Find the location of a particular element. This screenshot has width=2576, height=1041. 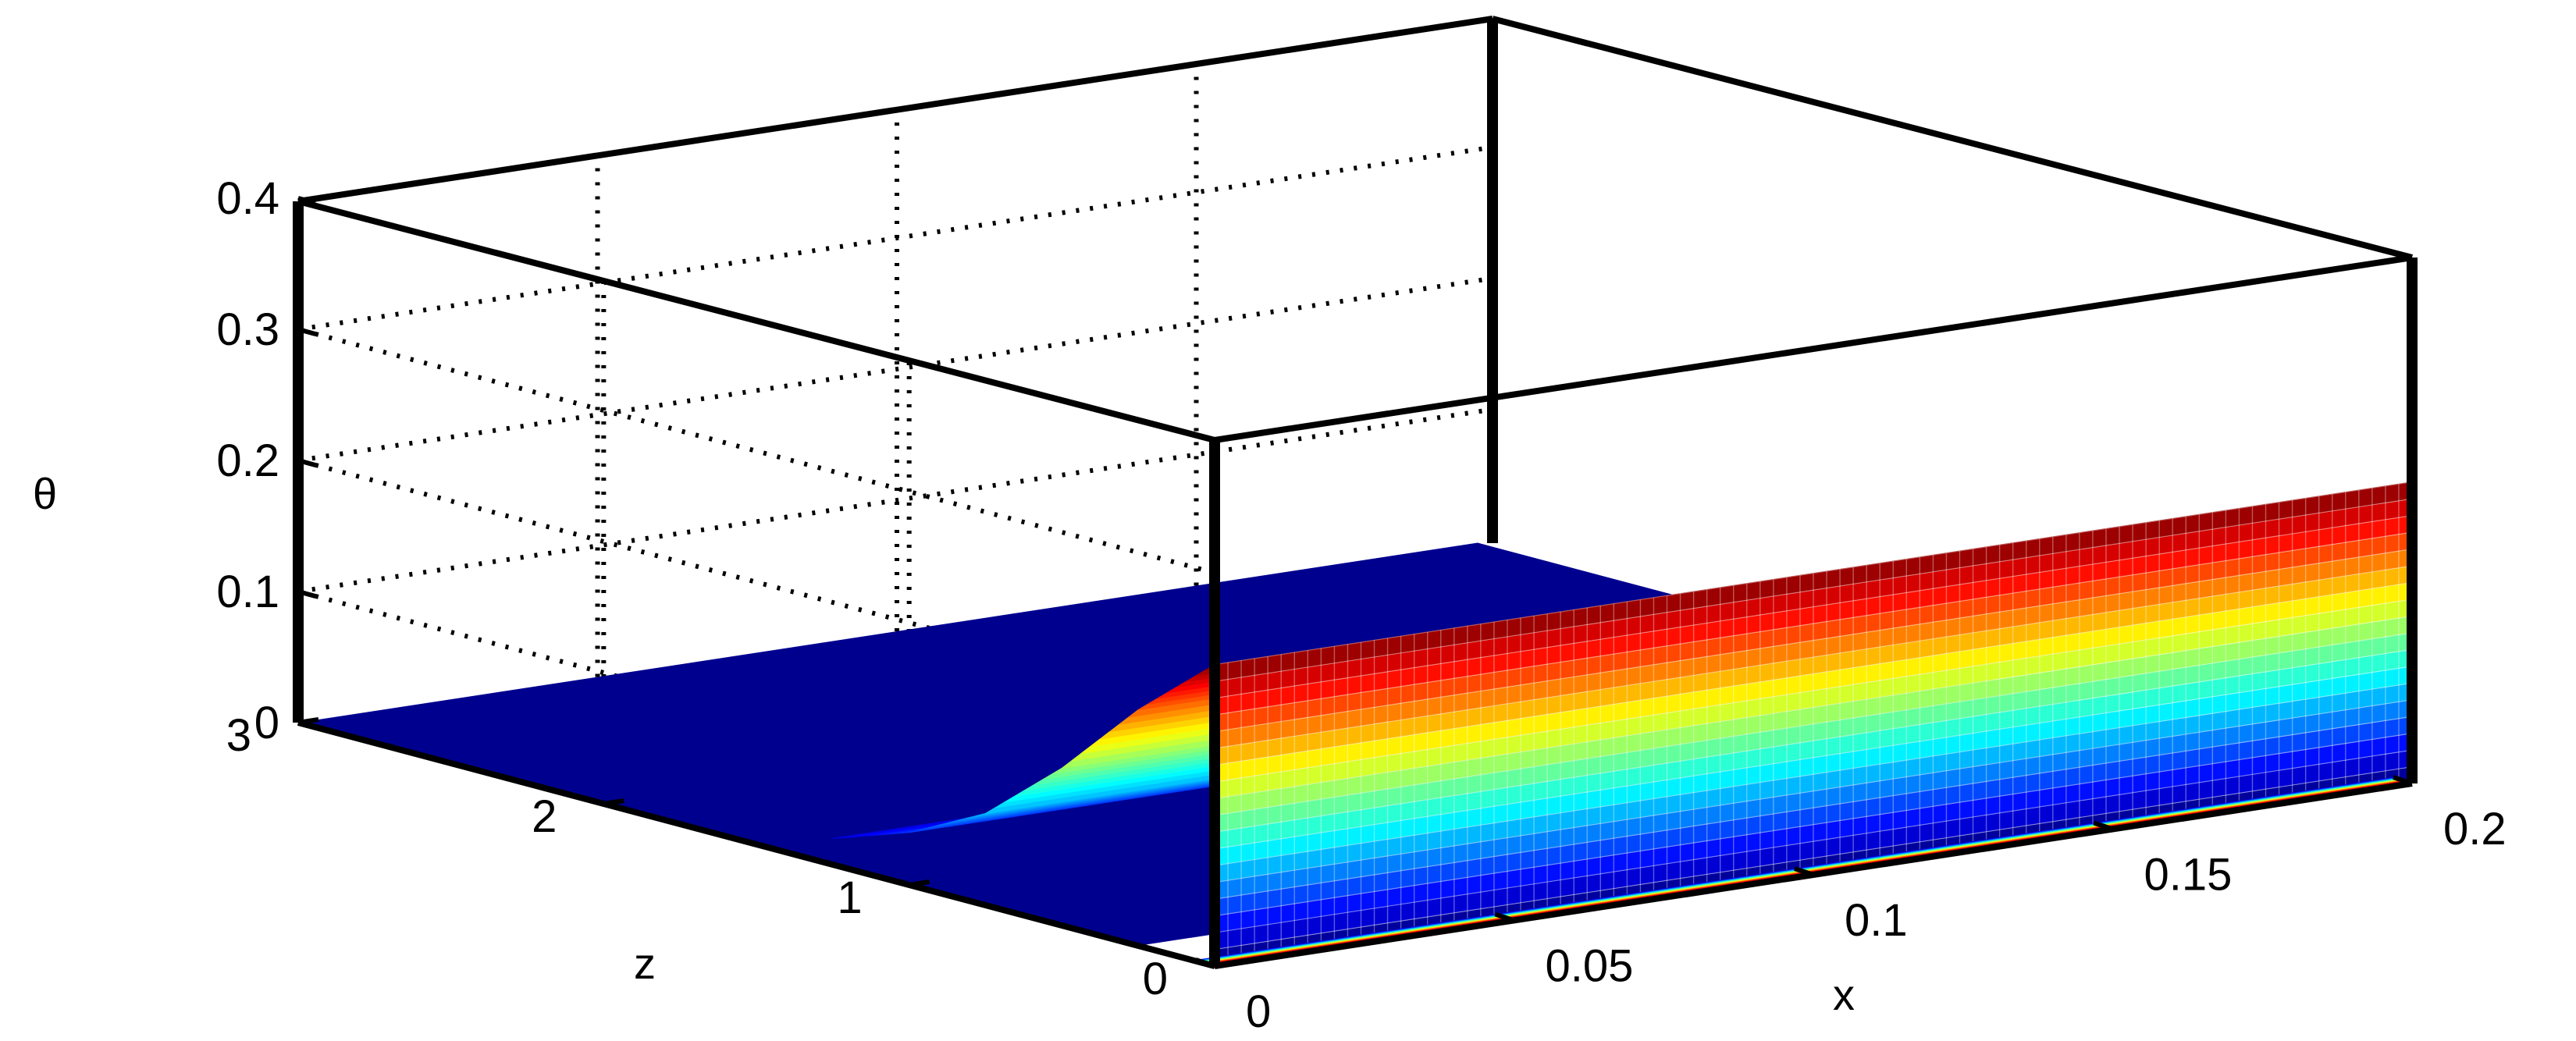

z-axis-label: z is located at coordinates (645, 963).